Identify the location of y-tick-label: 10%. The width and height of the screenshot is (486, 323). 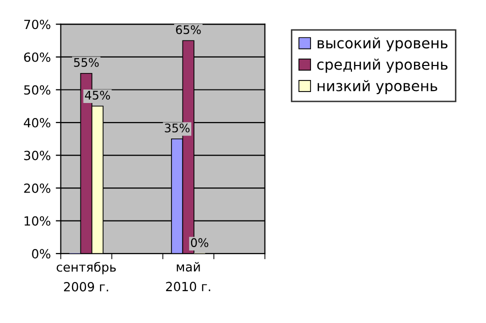
(37, 221).